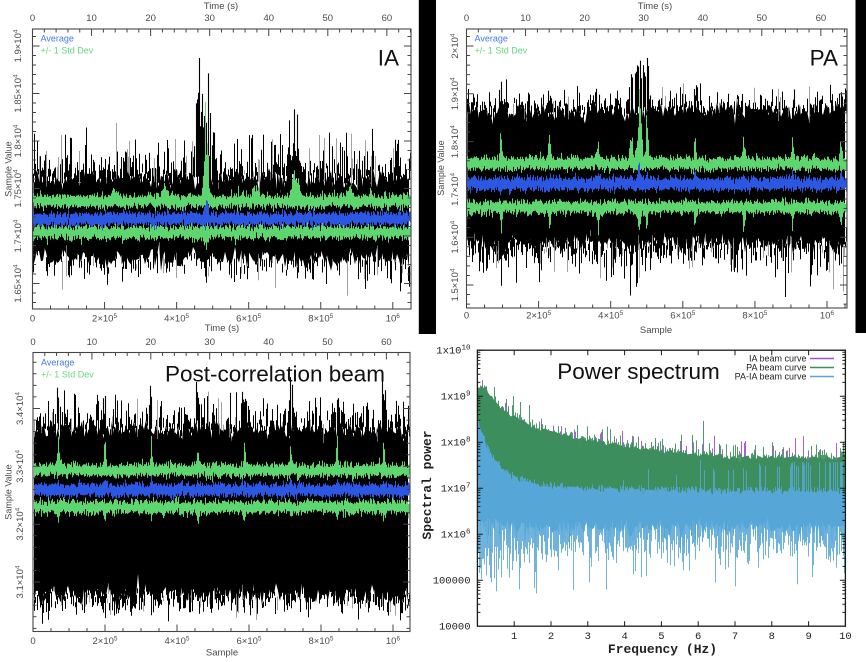  What do you see at coordinates (778, 359) in the screenshot?
I see `svg-text: IA beam curve` at bounding box center [778, 359].